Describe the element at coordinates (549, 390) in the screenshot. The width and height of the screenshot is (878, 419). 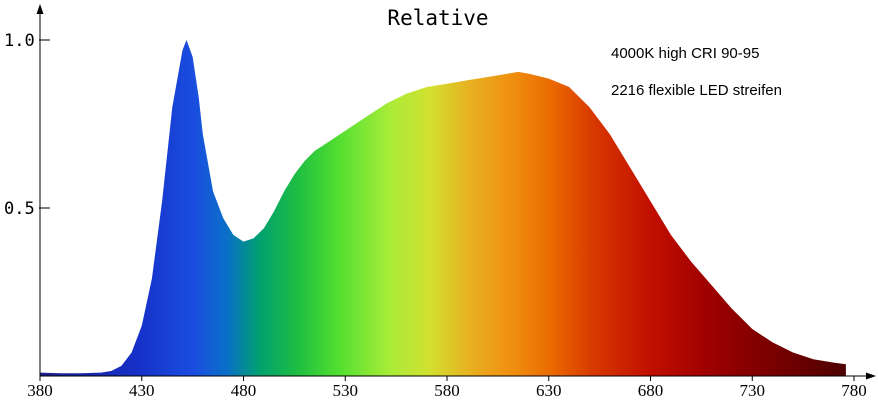
I see `x-tick-label: 630` at that location.